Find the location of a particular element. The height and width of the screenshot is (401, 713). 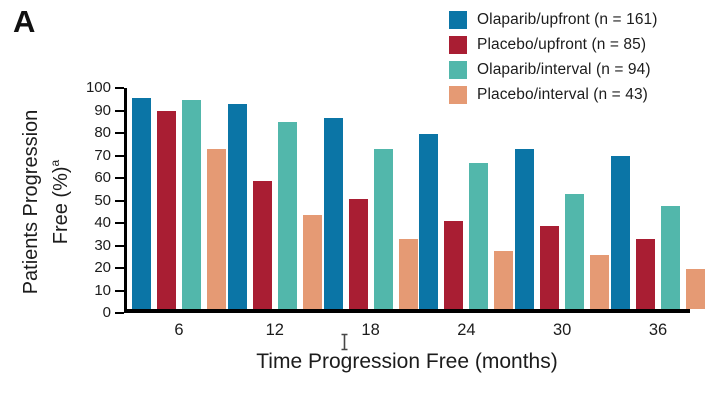

y-axis-title-line1: Patients Progression is located at coordinates (31, 202).